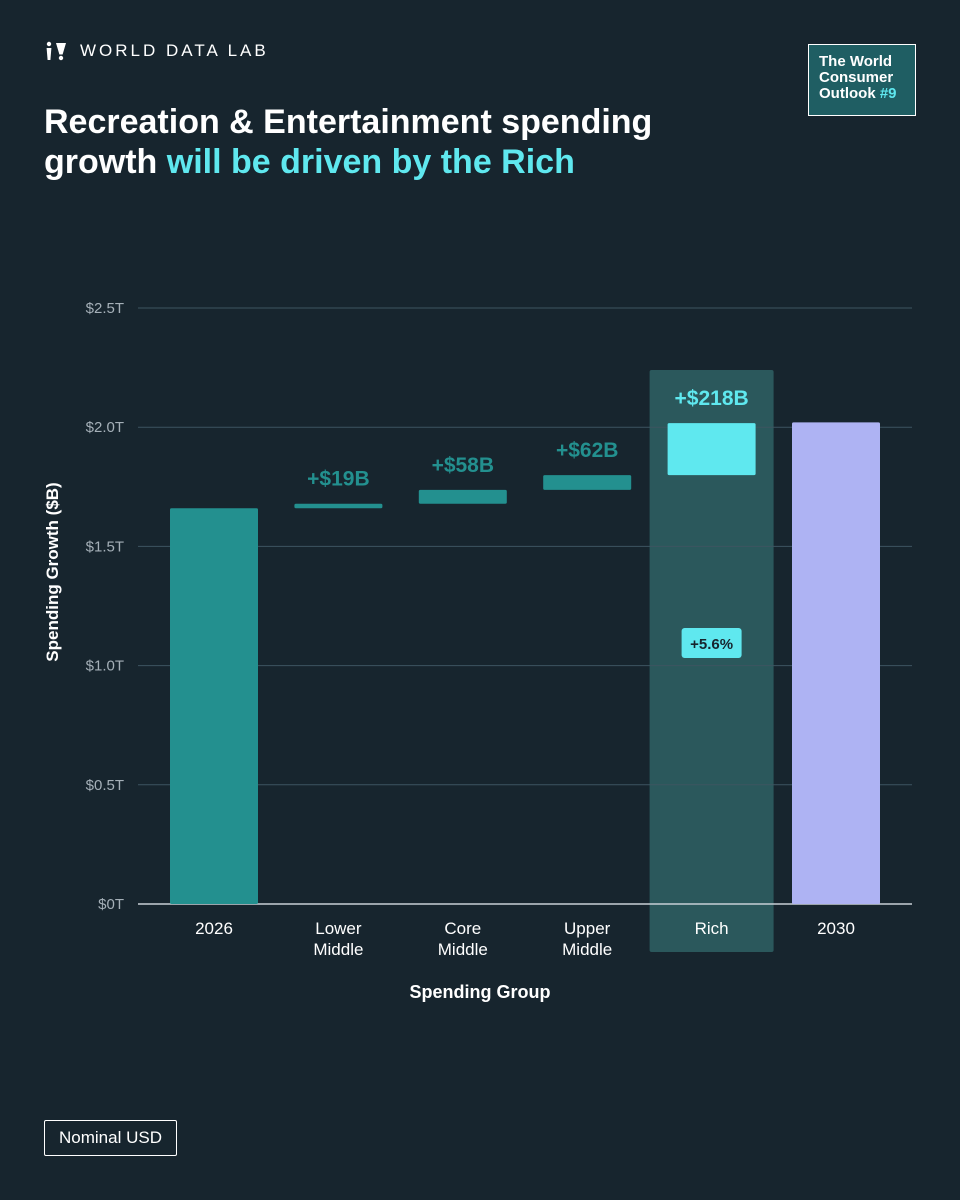 The image size is (960, 1200). I want to click on badge-line-1: The World, so click(856, 61).